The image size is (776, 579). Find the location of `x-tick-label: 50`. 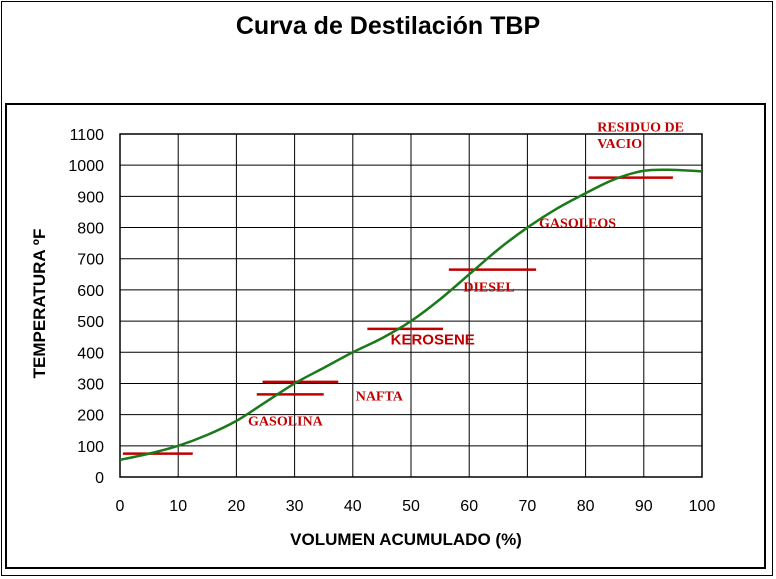

x-tick-label: 50 is located at coordinates (411, 506).